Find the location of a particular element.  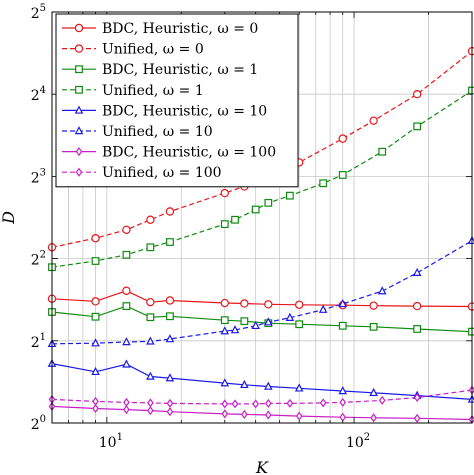

x-tick-label: 10¹ is located at coordinates (111, 441).